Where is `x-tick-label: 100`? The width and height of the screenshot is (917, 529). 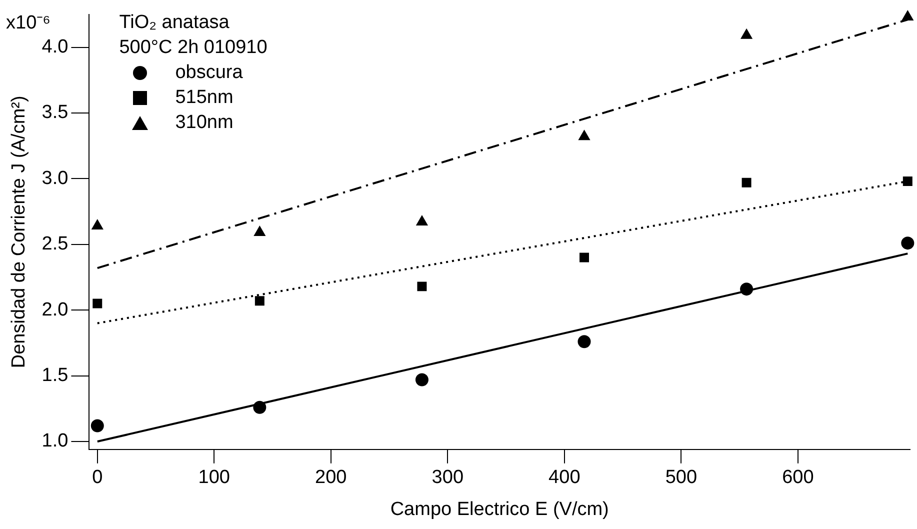
x-tick-label: 100 is located at coordinates (214, 477).